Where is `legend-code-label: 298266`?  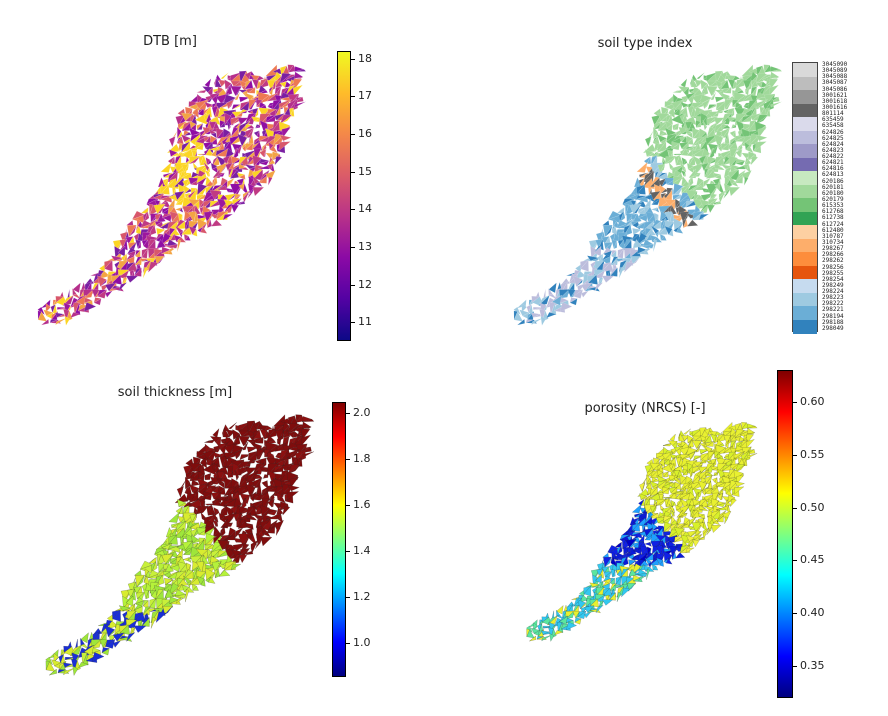
legend-code-label: 298266 is located at coordinates (833, 255).